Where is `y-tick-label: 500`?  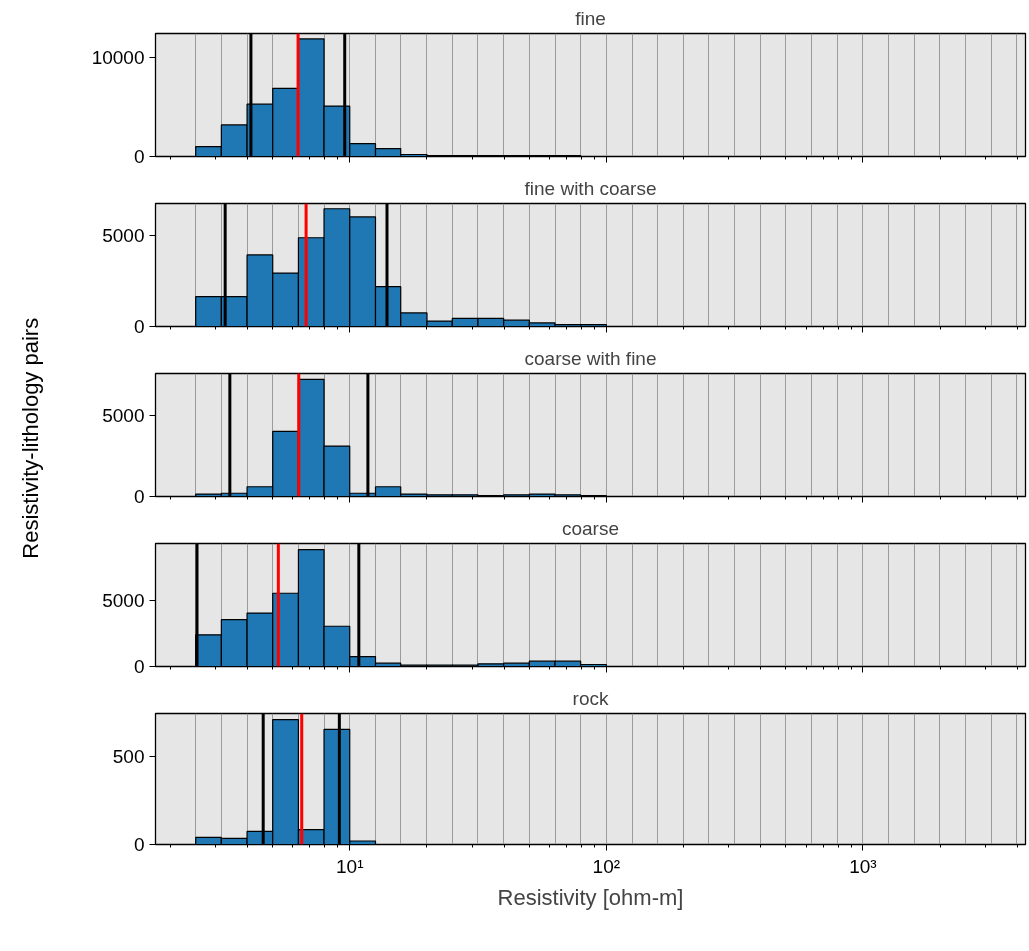 y-tick-label: 500 is located at coordinates (128, 757).